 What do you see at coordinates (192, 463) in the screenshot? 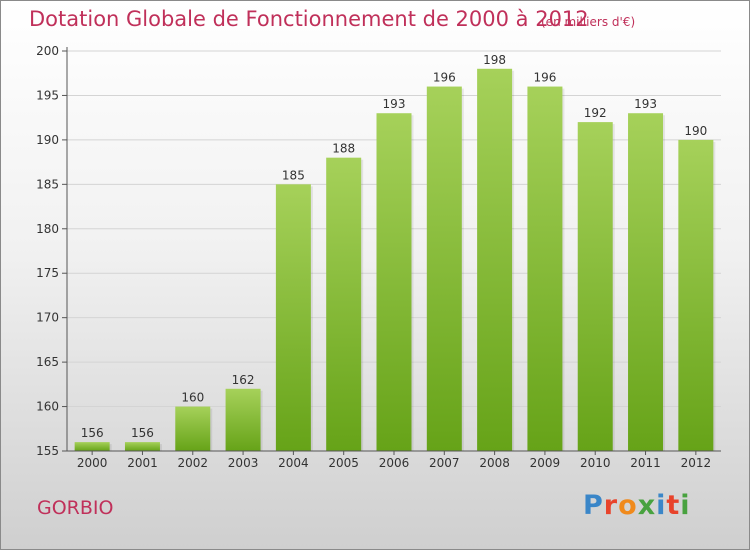
I see `x-tick-label: 2002` at bounding box center [192, 463].